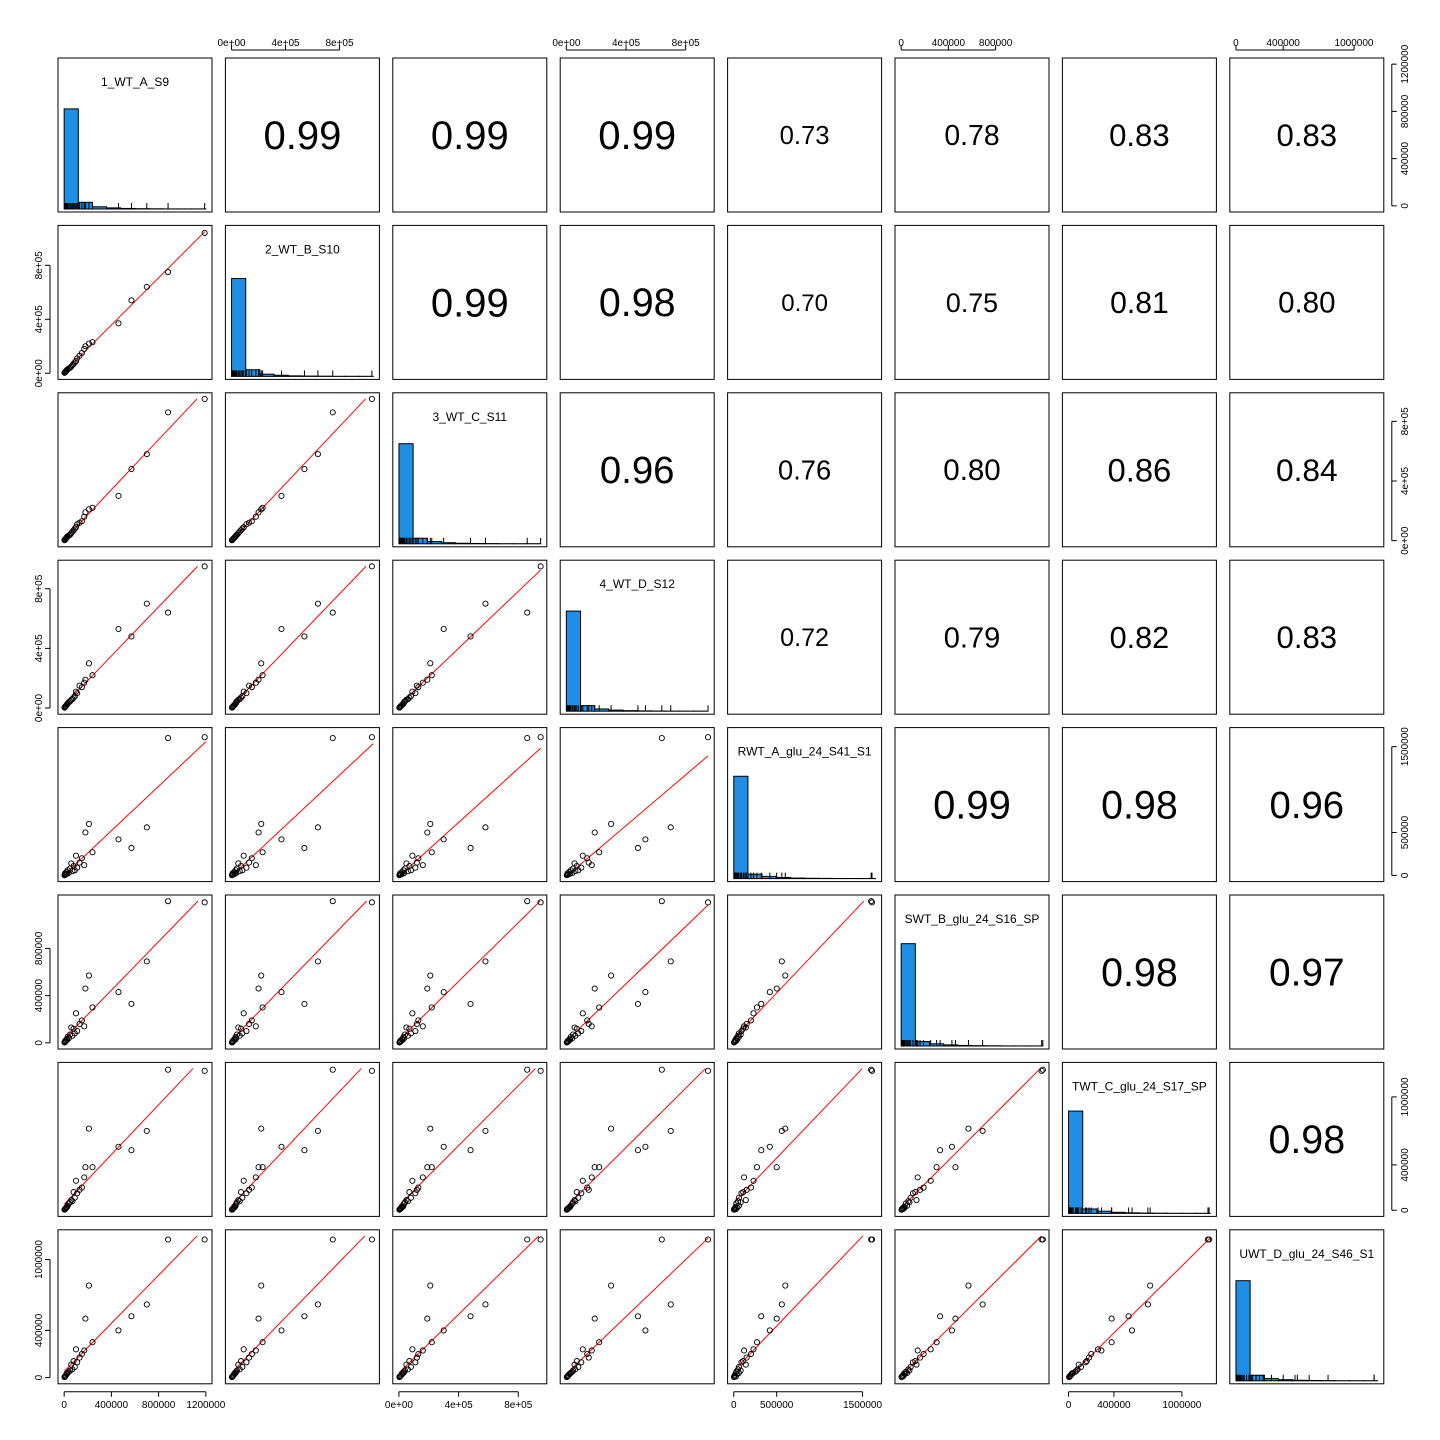 The height and width of the screenshot is (1440, 1440). What do you see at coordinates (806, 1401) in the screenshot?
I see `bottom-axis-4: 0 500000 1500000` at bounding box center [806, 1401].